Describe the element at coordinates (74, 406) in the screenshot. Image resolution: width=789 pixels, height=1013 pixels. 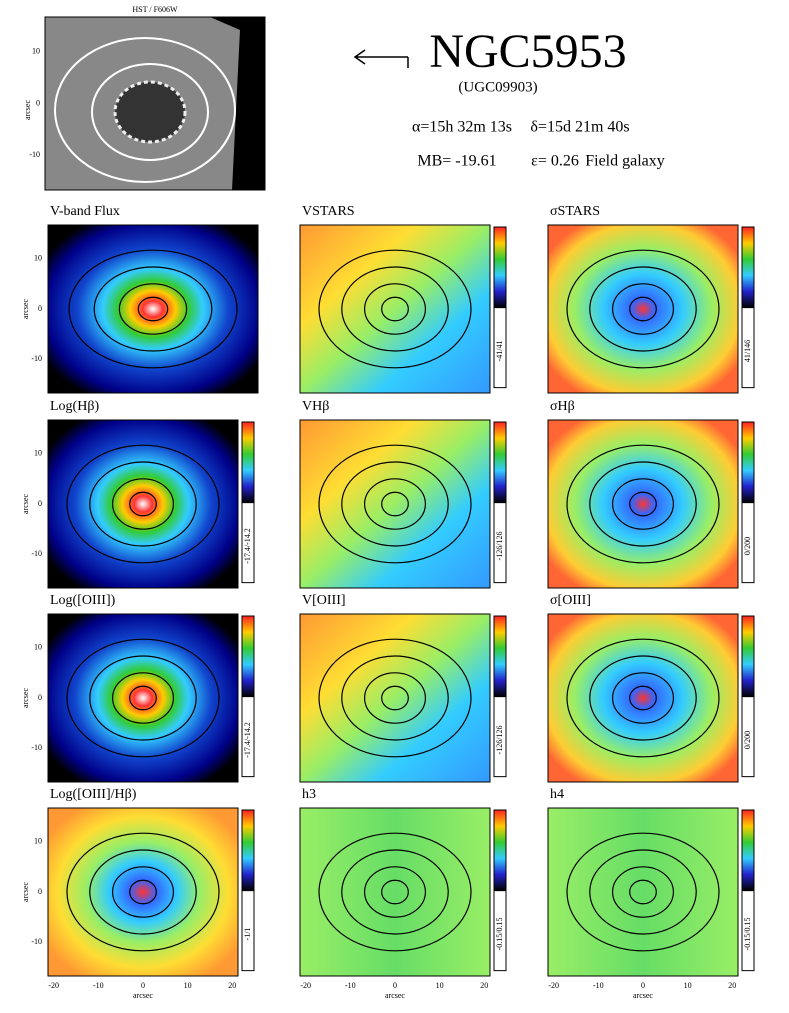
I see `panel-title: Log(Hβ)` at that location.